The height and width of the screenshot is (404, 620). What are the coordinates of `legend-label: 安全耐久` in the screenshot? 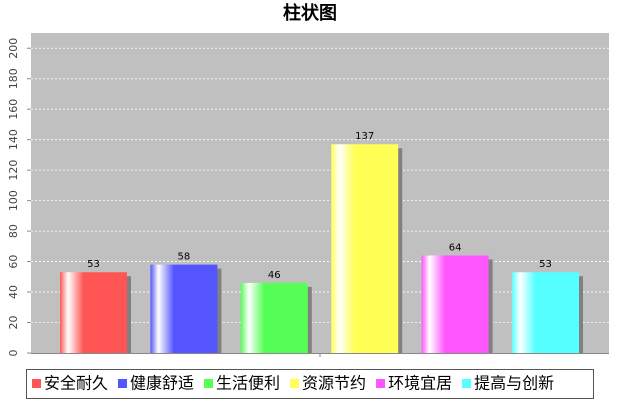 It's located at (76, 383).